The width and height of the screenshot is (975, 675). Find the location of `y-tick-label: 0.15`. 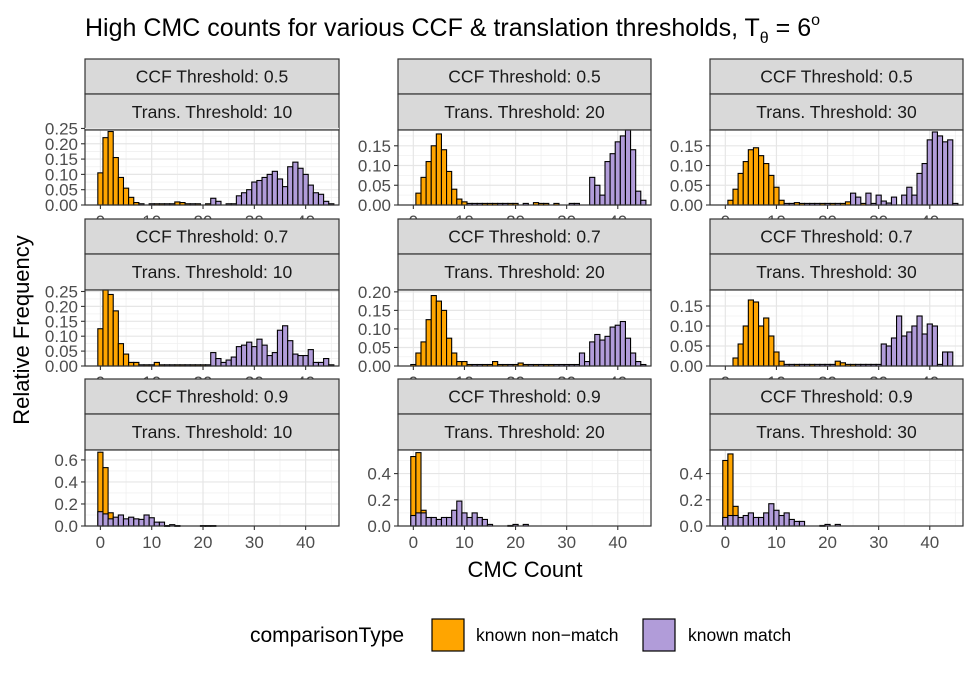

y-tick-label: 0.15 is located at coordinates (374, 310).